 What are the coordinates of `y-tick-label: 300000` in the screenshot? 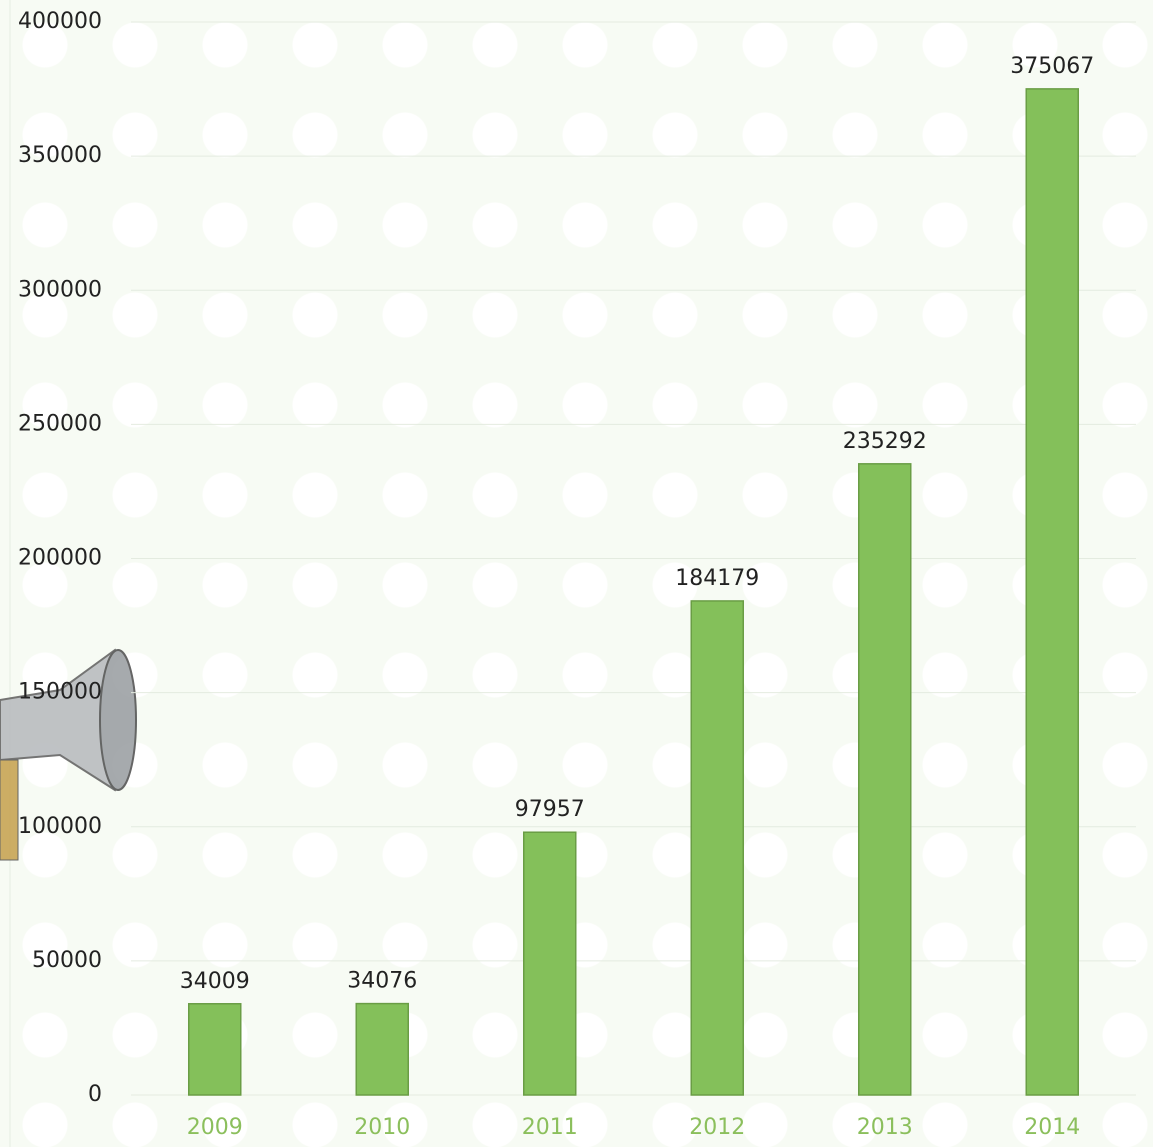 It's located at (60, 289).